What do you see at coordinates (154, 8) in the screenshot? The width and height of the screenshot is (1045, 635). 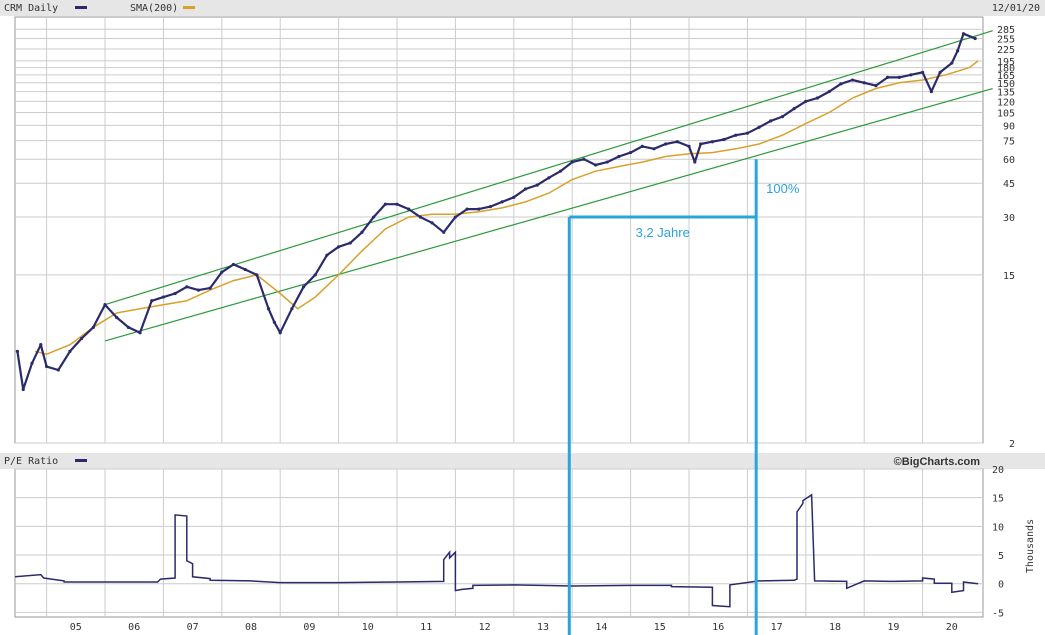 I see `sma-label: SMA(200)` at bounding box center [154, 8].